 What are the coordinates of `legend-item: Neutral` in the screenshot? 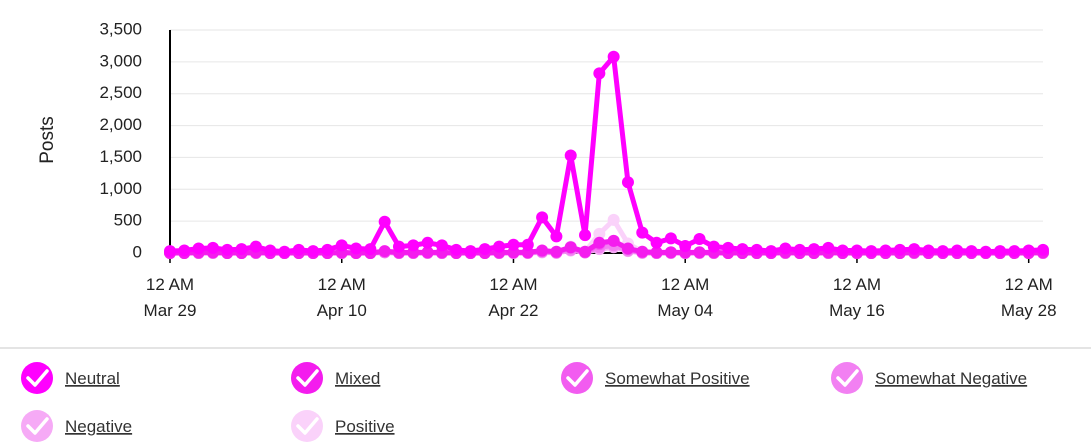 It's located at (70, 378).